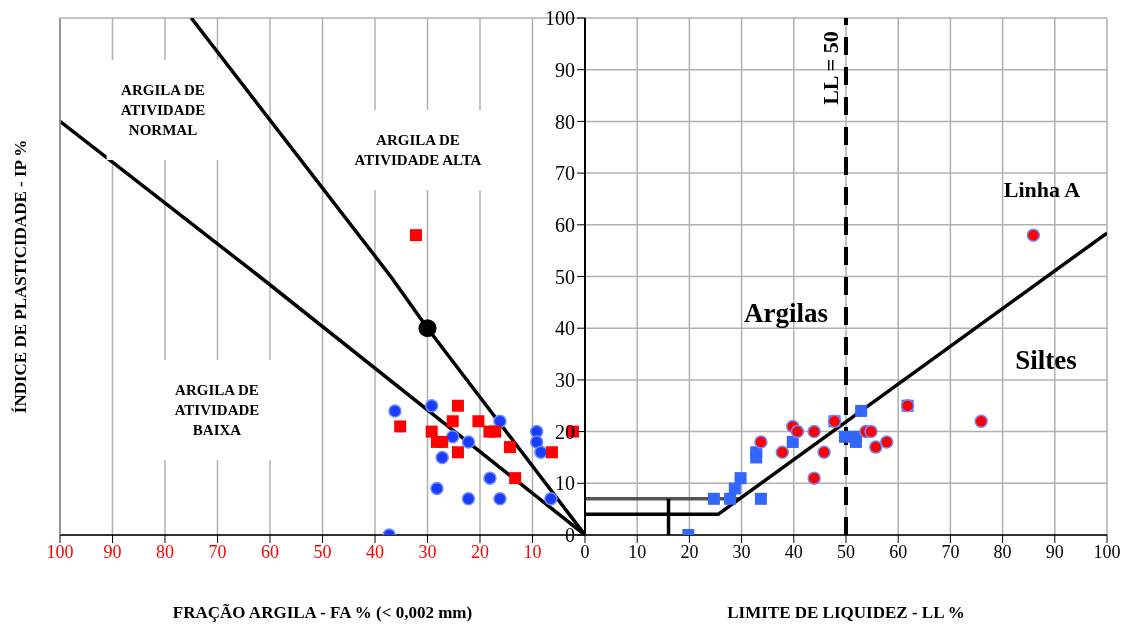 Image resolution: width=1129 pixels, height=626 pixels. What do you see at coordinates (565, 380) in the screenshot?
I see `y-tick-label: 30` at bounding box center [565, 380].